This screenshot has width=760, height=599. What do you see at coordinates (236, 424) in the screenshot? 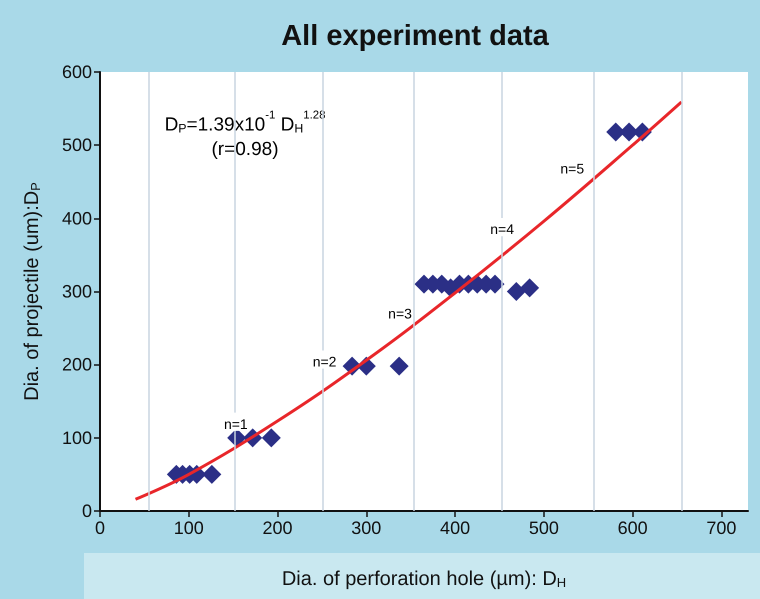
I see `annotation: n=1` at bounding box center [236, 424].